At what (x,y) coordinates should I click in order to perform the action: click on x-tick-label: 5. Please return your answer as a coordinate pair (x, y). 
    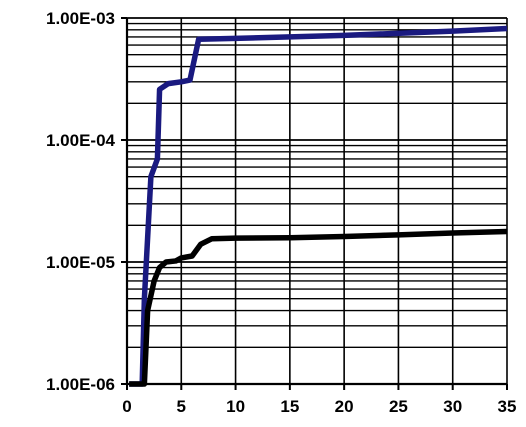
    Looking at the image, I should click on (181, 406).